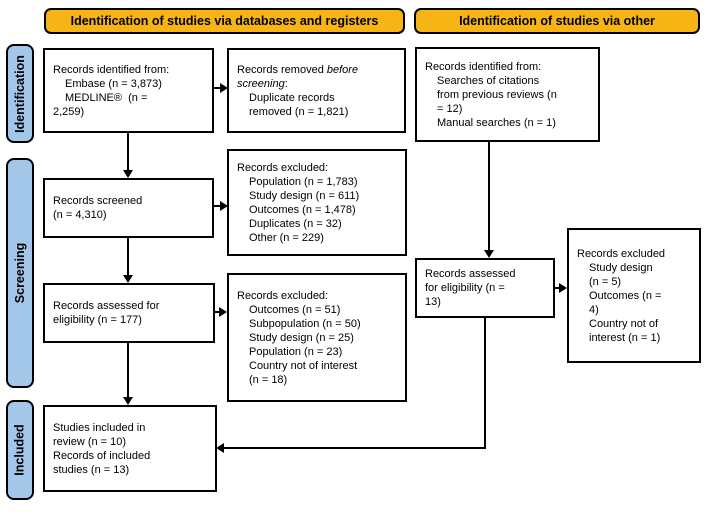 The height and width of the screenshot is (520, 708). What do you see at coordinates (91, 469) in the screenshot?
I see `text-line: studies (n = 13)` at bounding box center [91, 469].